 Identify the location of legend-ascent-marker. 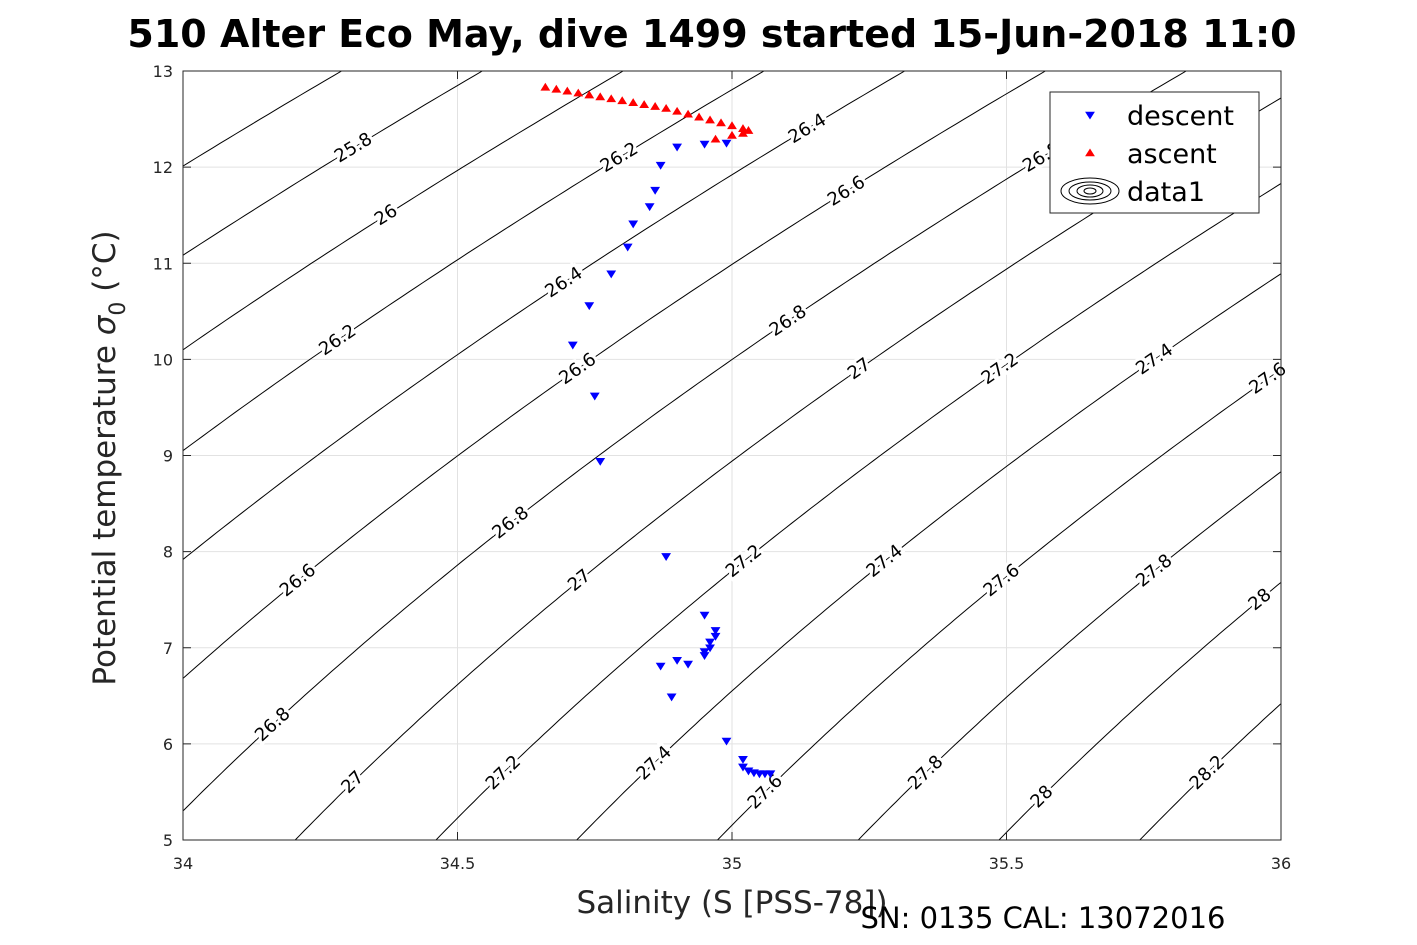
(1090, 152).